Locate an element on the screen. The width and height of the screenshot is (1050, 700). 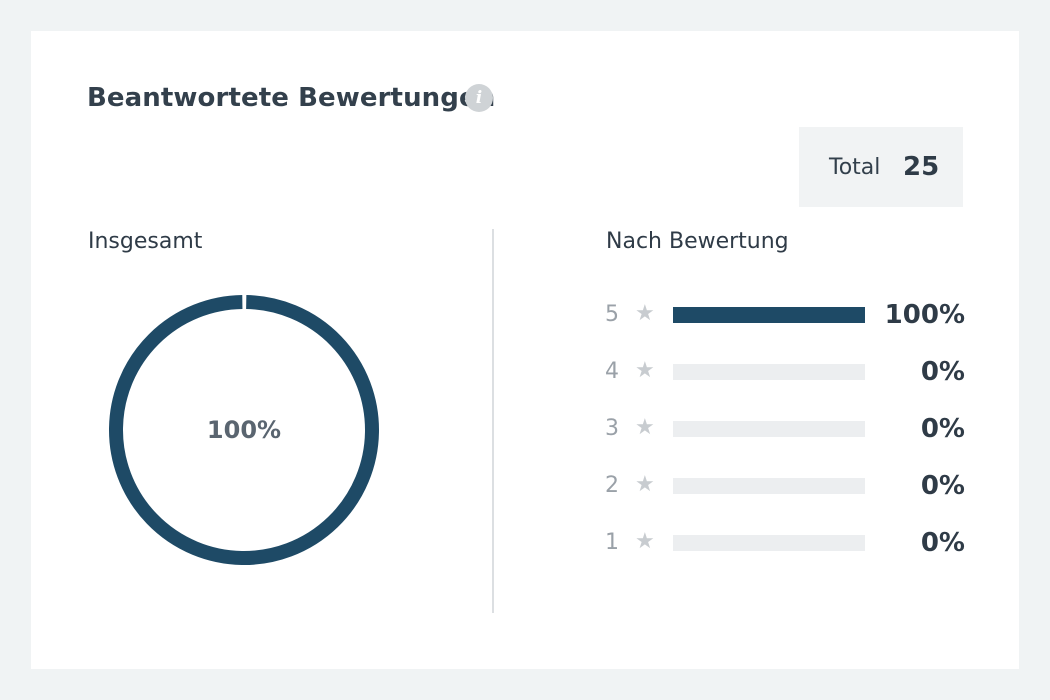
overall-label: Insgesamt is located at coordinates (145, 241).